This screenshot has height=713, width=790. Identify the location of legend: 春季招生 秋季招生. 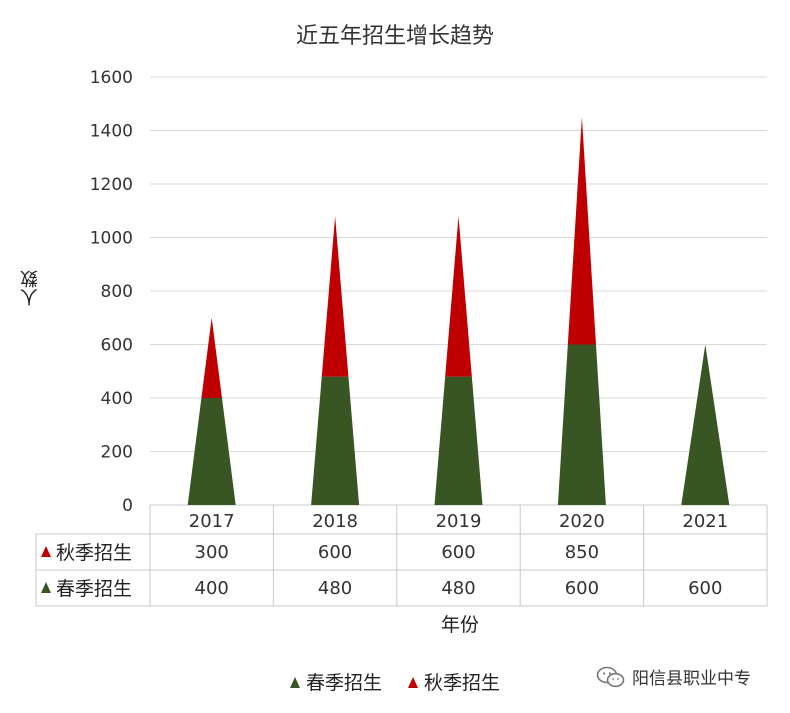
(395, 681).